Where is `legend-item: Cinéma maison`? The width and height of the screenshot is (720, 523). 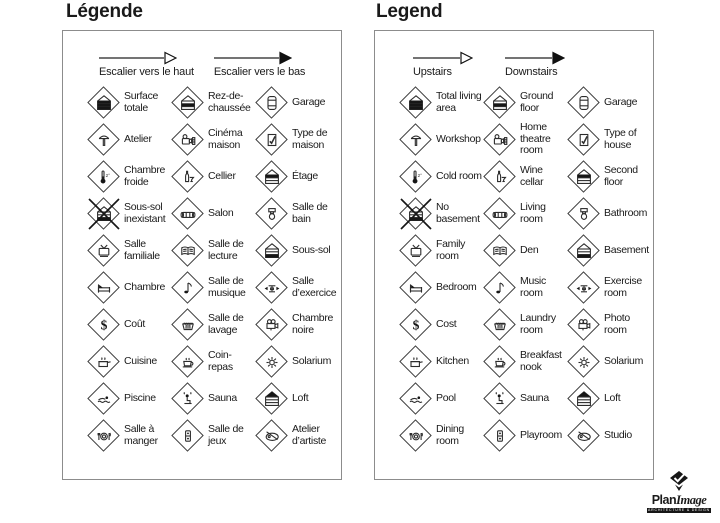
legend-item: Cinéma maison is located at coordinates (213, 139).